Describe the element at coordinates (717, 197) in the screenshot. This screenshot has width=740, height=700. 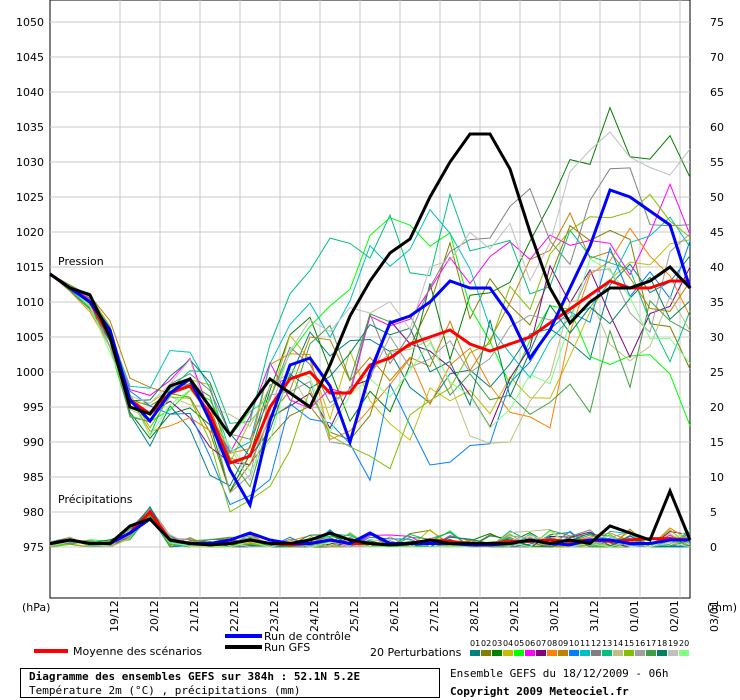
I see `precip-tick-label: 50` at that location.